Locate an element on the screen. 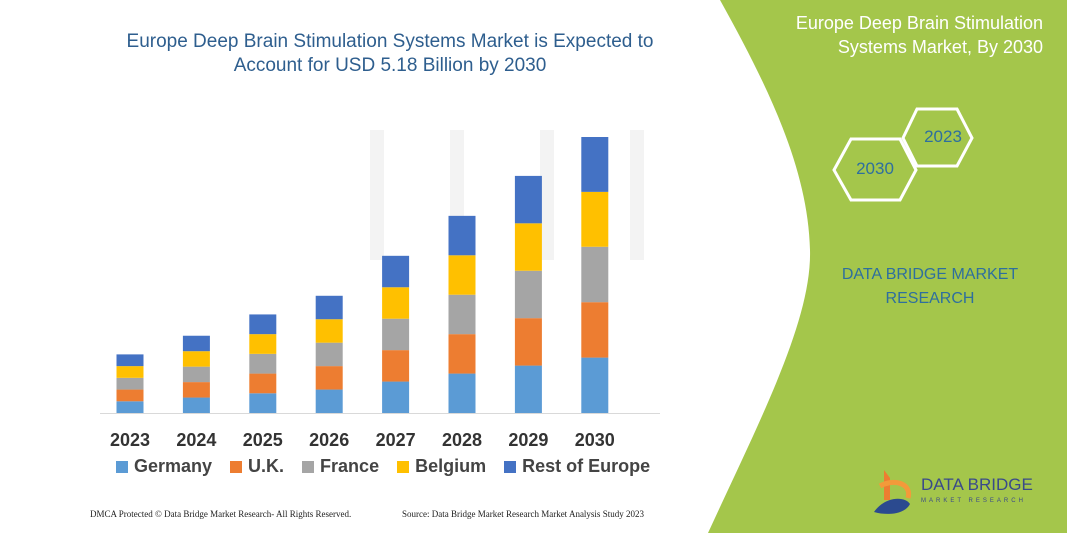 The height and width of the screenshot is (533, 1067). legend-item: Belgium is located at coordinates (441, 466).